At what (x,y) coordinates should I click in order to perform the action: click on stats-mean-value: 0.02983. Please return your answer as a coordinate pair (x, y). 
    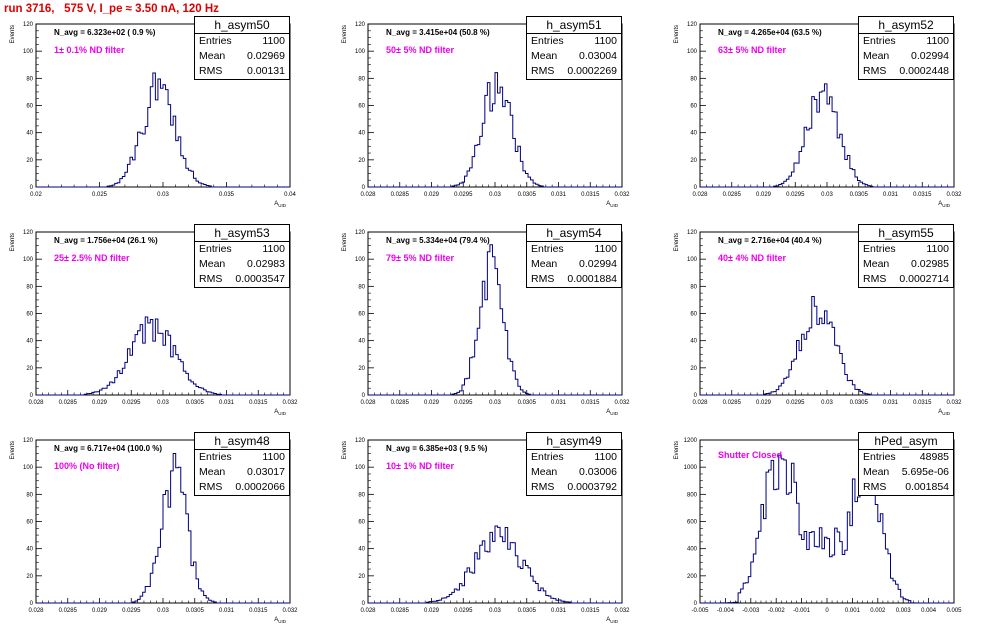
    Looking at the image, I should click on (266, 264).